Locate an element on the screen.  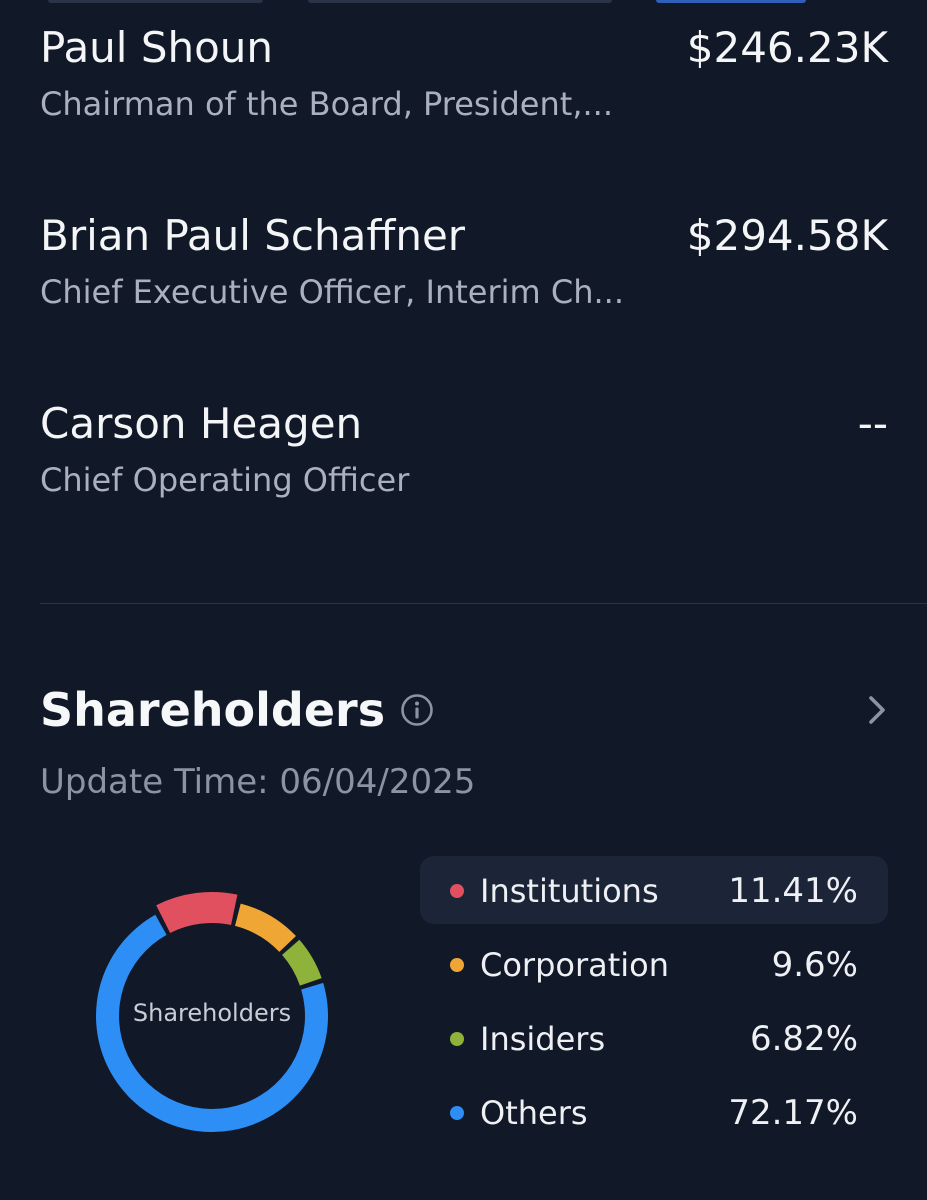
legend-value: 6.82% is located at coordinates (803, 1039).